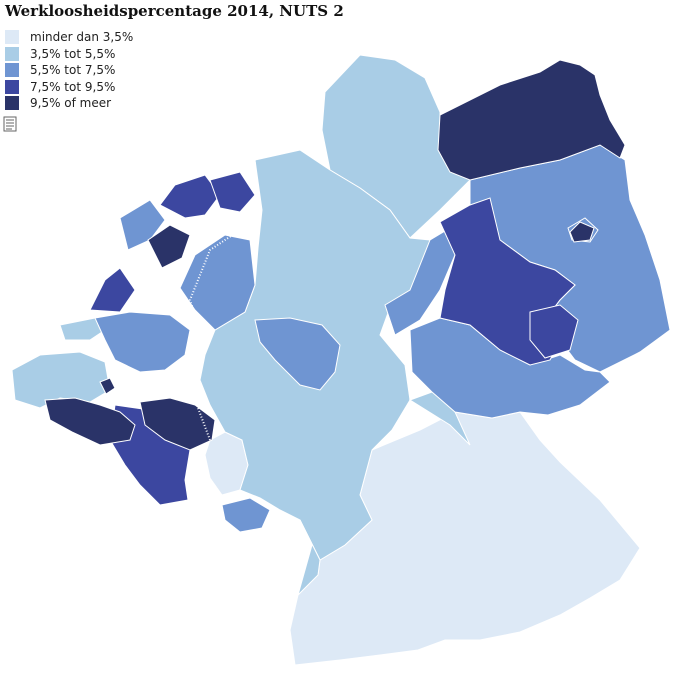  What do you see at coordinates (107, 386) in the screenshot?
I see `region-brussels` at bounding box center [107, 386].